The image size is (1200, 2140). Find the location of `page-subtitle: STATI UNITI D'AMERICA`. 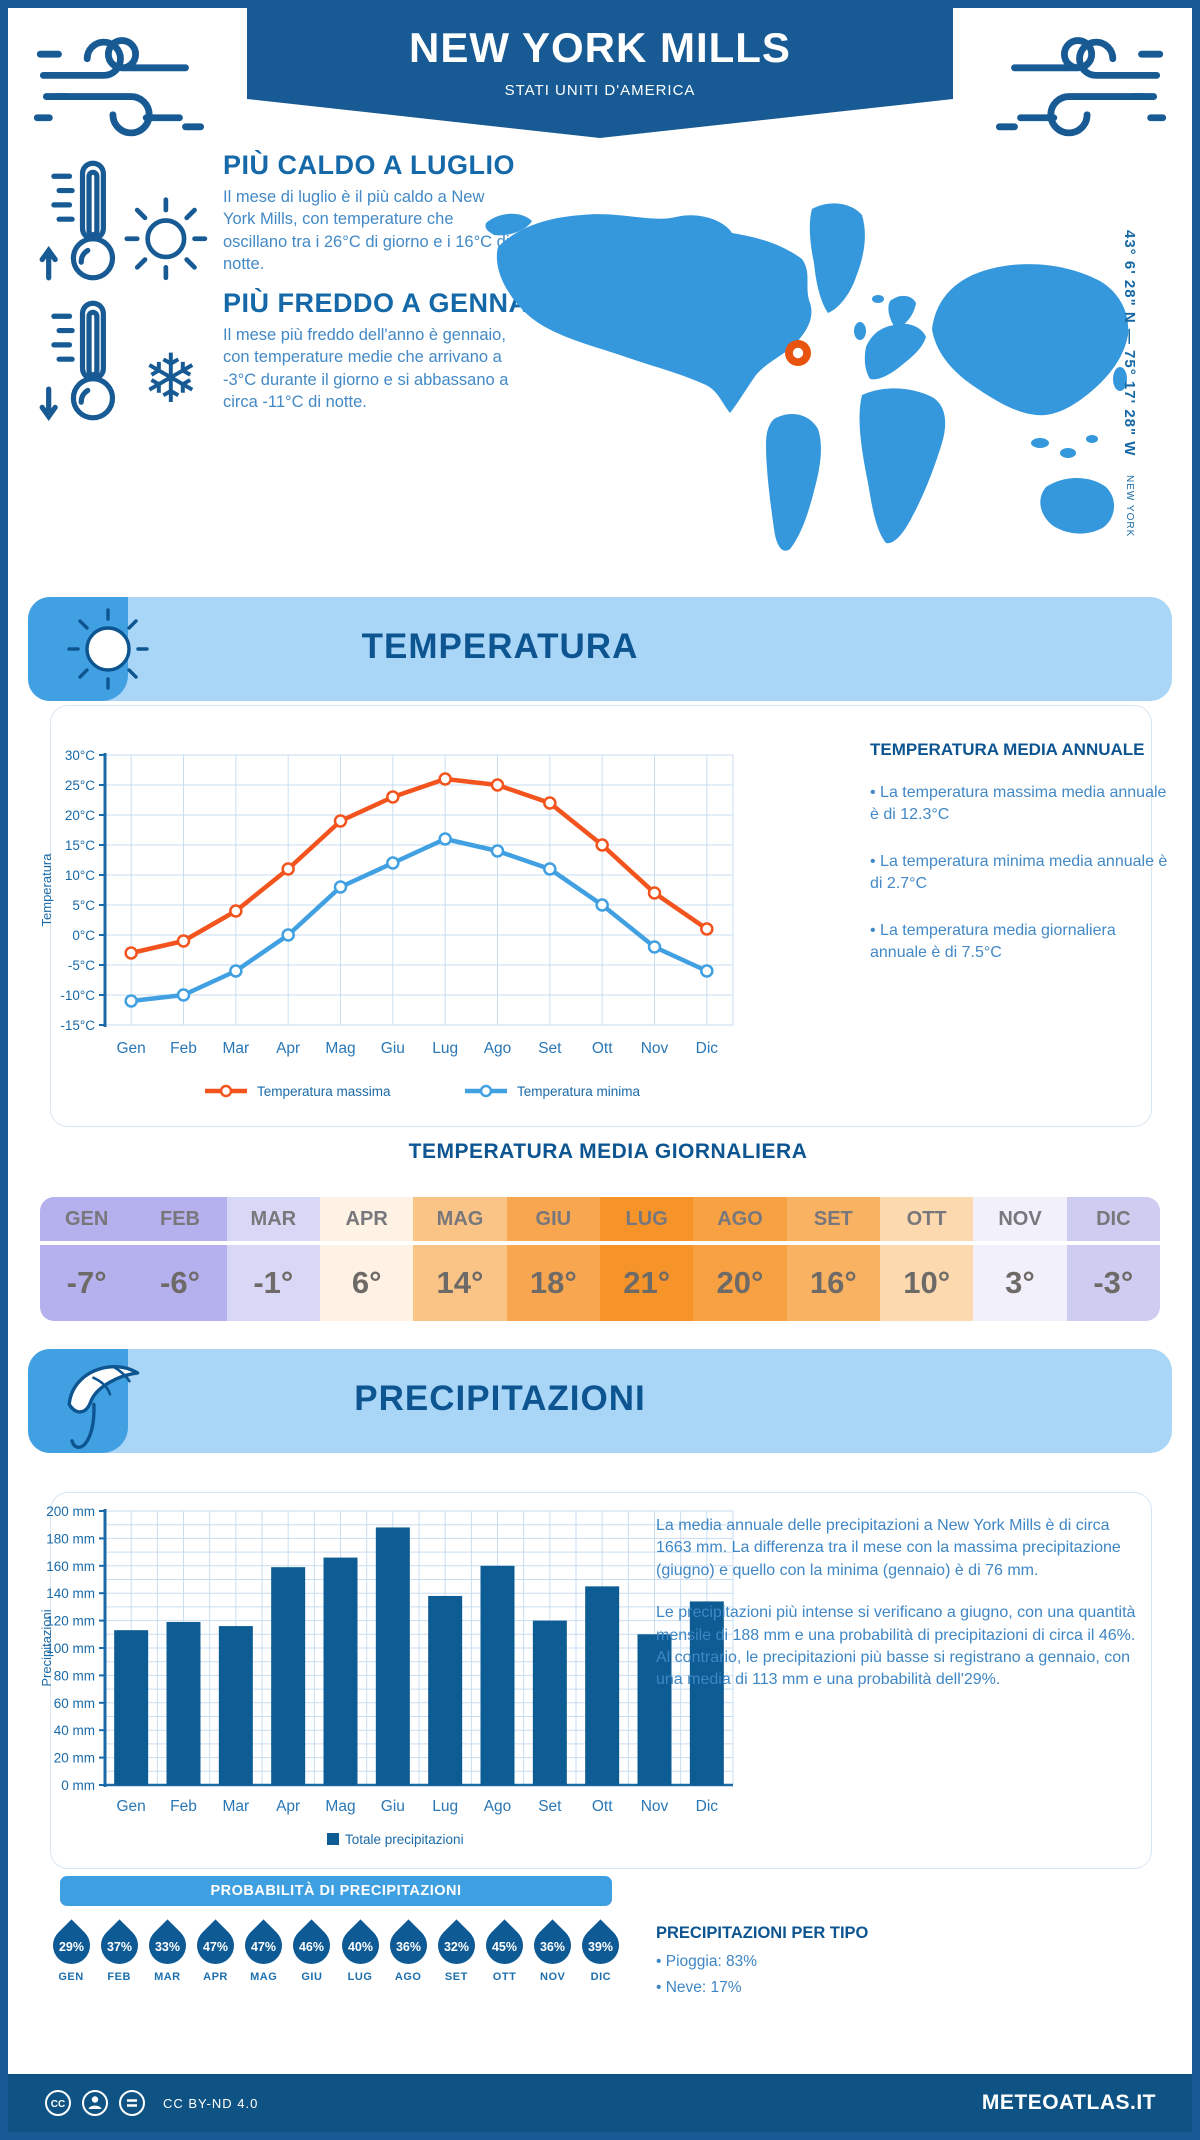

page-subtitle: STATI UNITI D'AMERICA is located at coordinates (600, 90).